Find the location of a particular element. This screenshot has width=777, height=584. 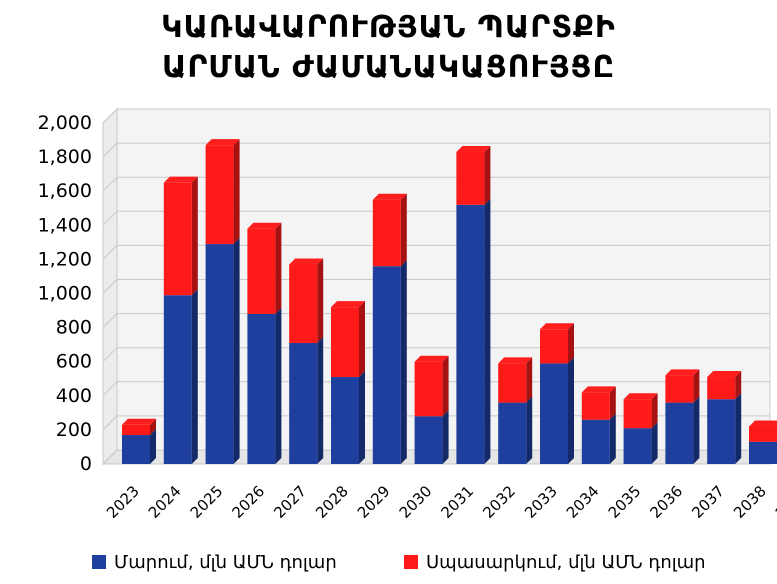

x-tick-label: 2027 is located at coordinates (290, 502).